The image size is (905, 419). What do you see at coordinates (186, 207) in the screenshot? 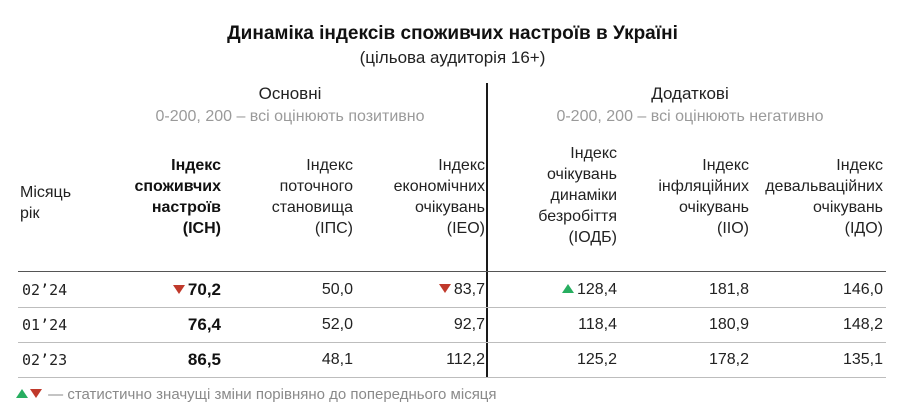
I see `column-header-line: настроїв` at bounding box center [186, 207].